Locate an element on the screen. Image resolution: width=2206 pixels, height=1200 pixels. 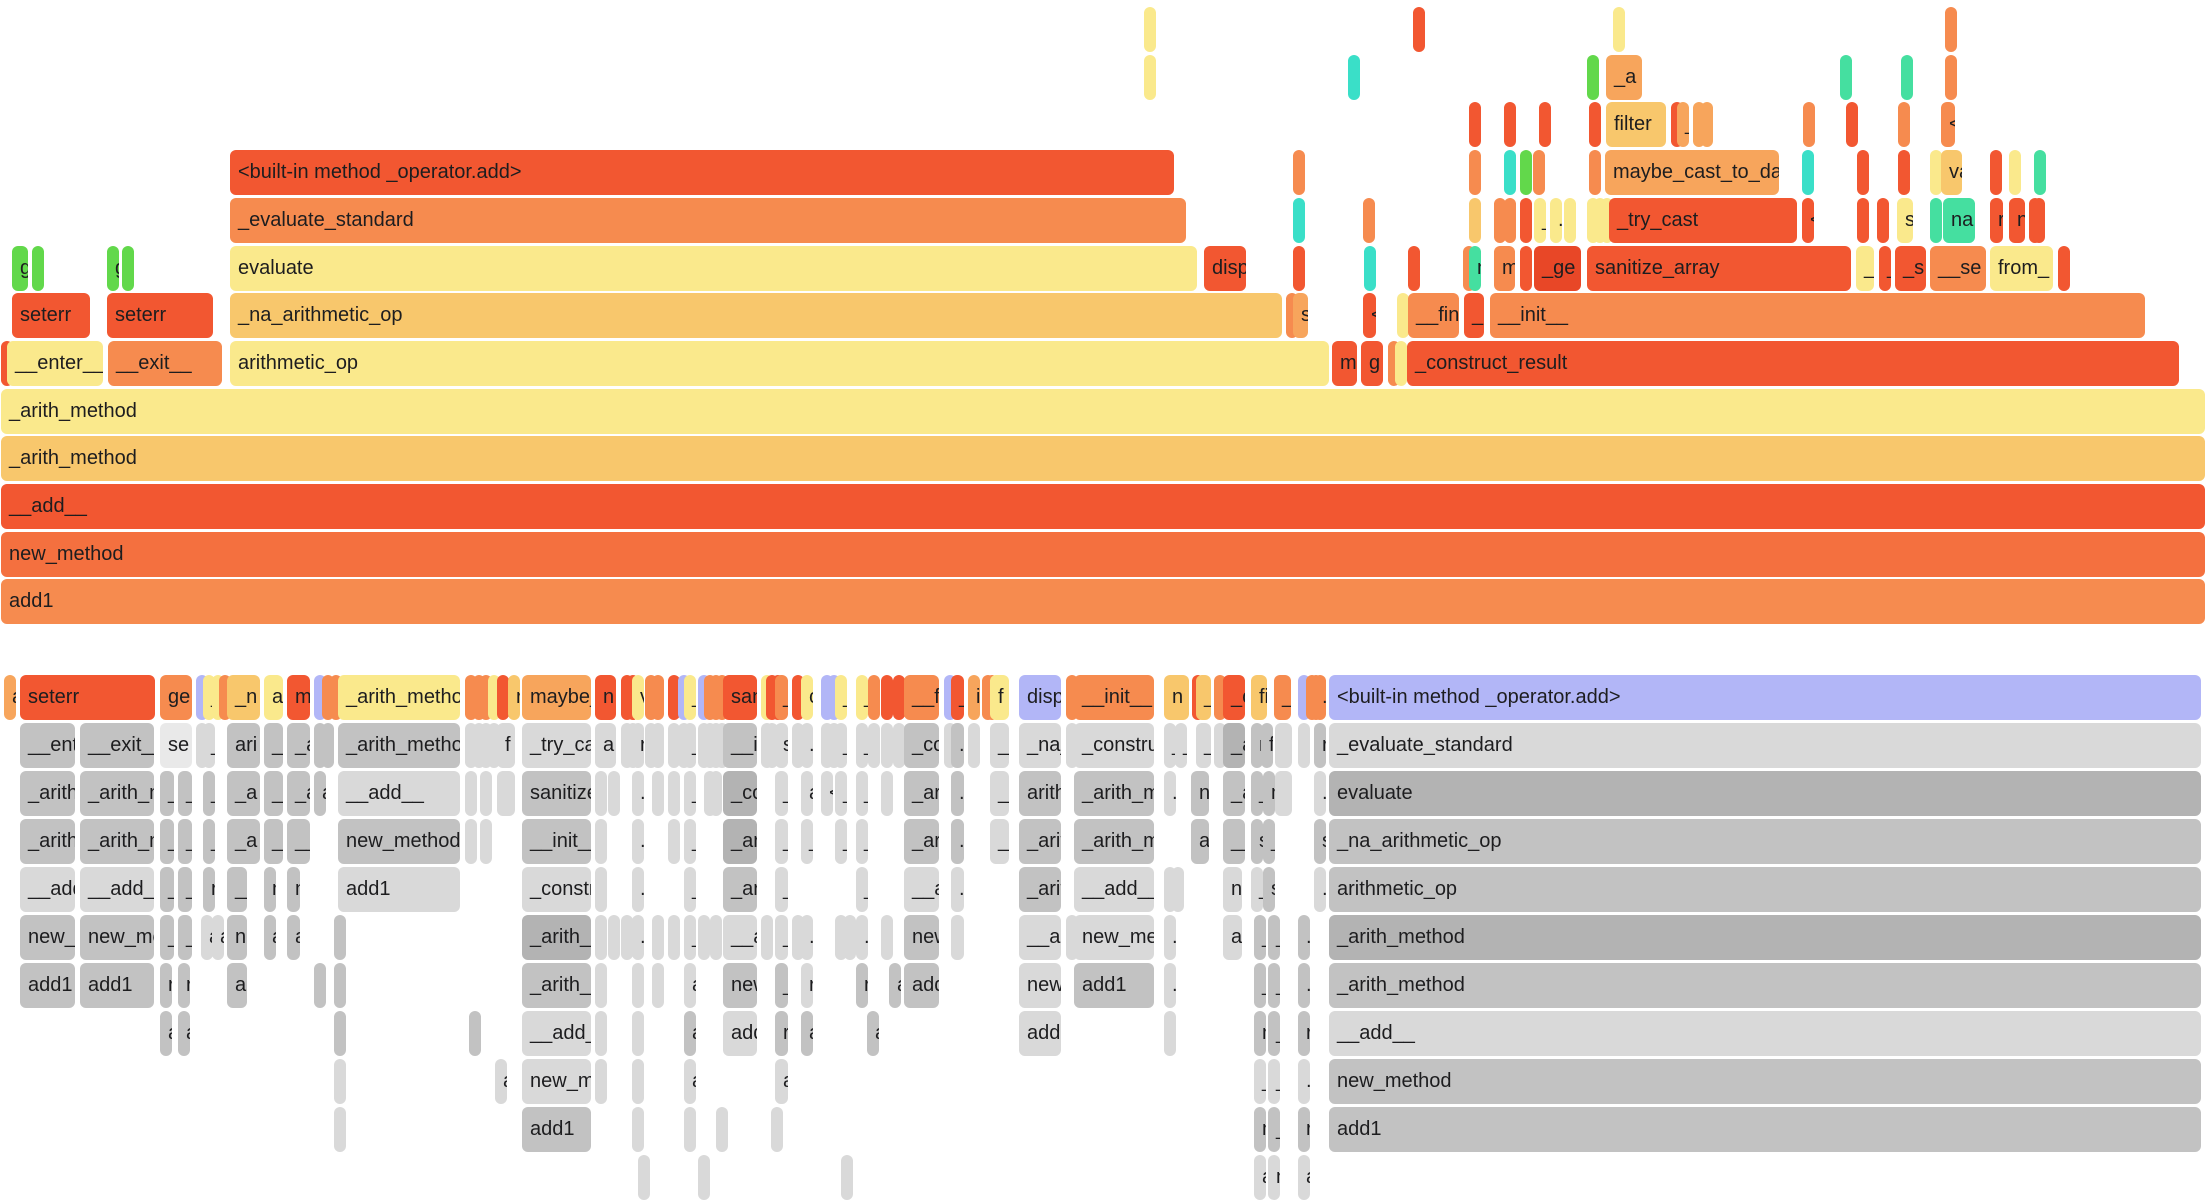
flame-frame-init: __init__ is located at coordinates (1817, 315).